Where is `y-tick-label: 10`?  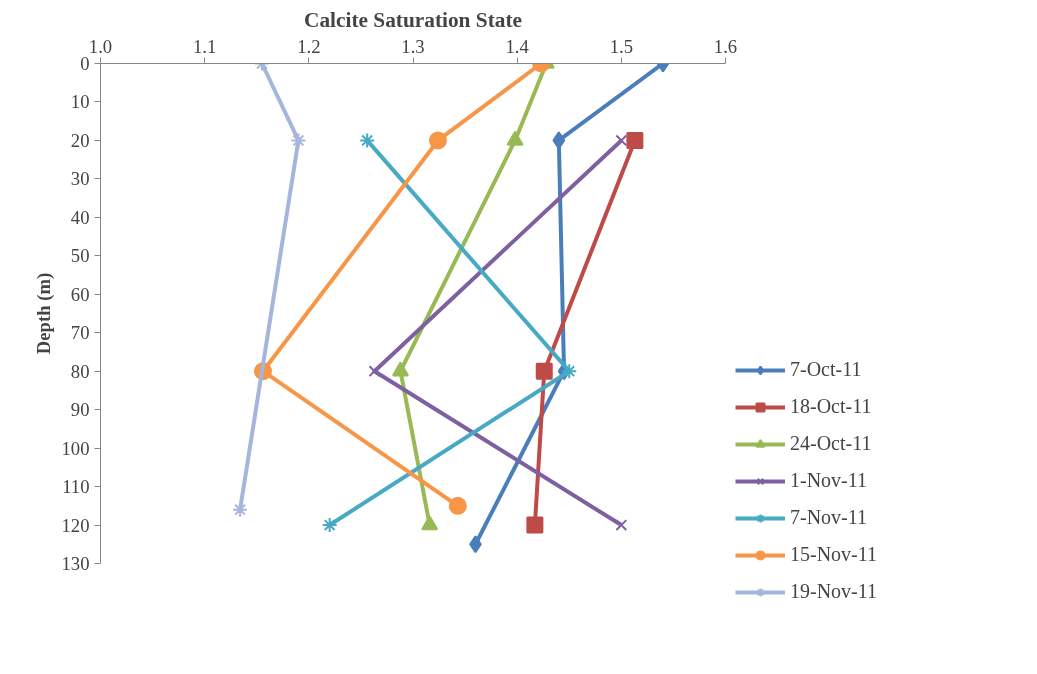
y-tick-label: 10 is located at coordinates (80, 102).